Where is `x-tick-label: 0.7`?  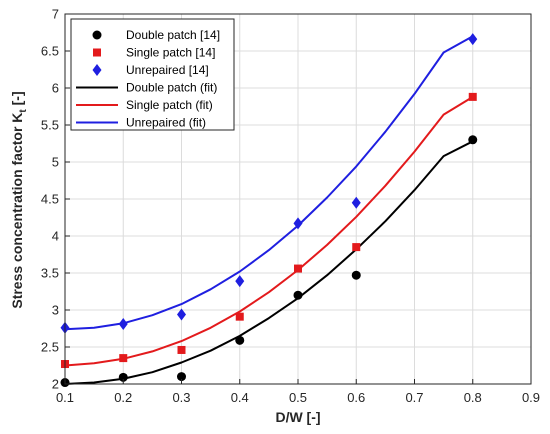
x-tick-label: 0.7 is located at coordinates (414, 397).